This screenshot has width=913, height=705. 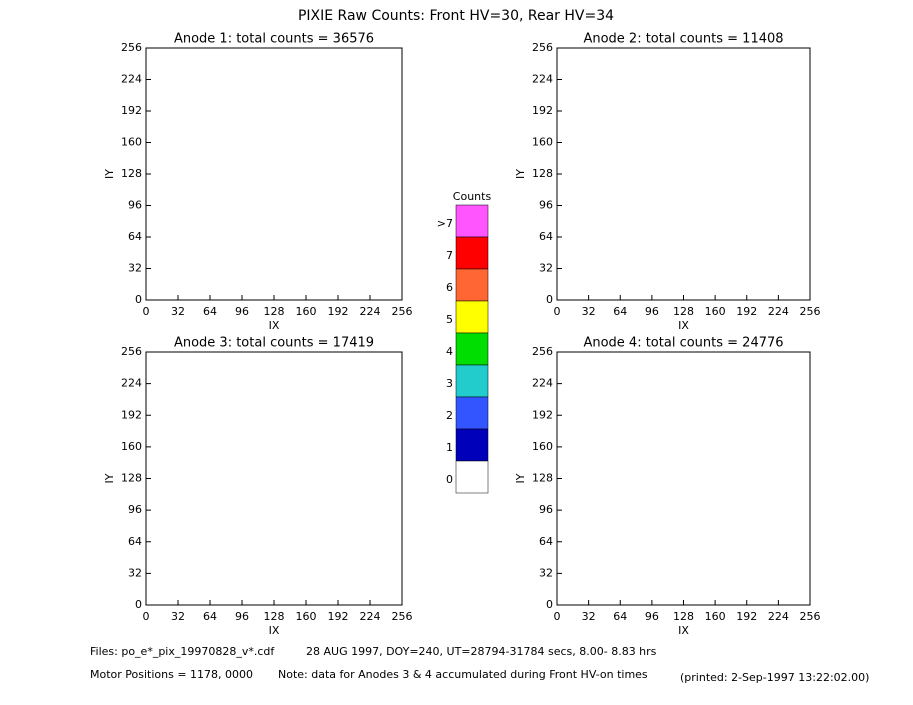 I want to click on colorbar-label: 7, so click(x=449, y=255).